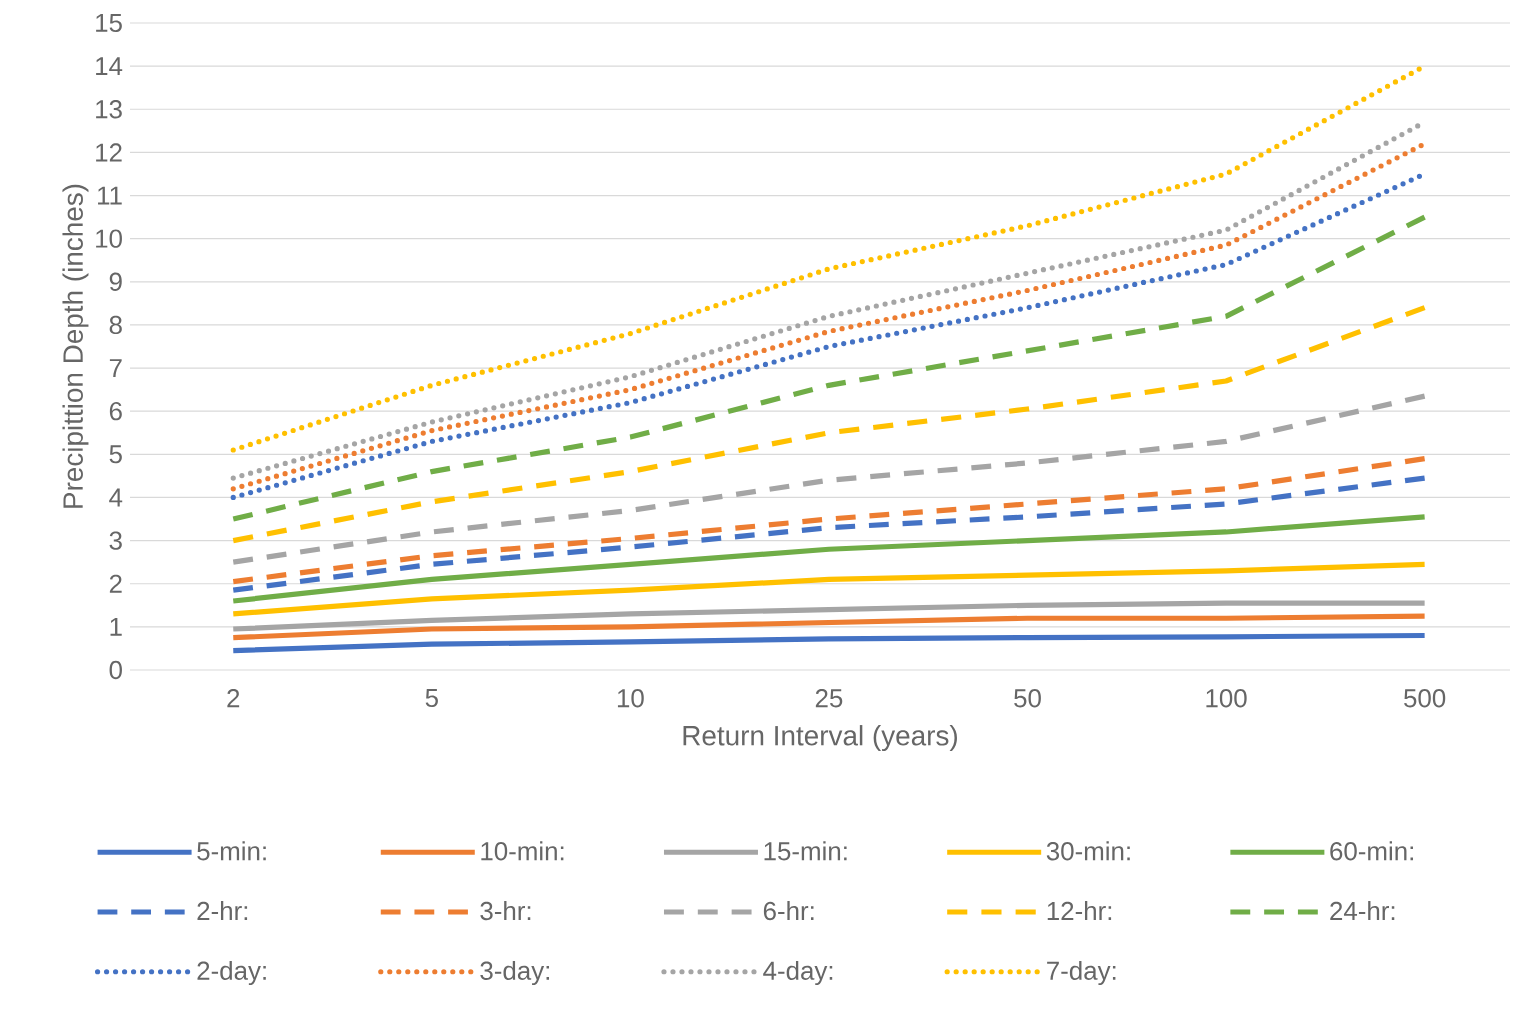 The width and height of the screenshot is (1514, 1015). I want to click on x-tick-label: 100, so click(1226, 698).